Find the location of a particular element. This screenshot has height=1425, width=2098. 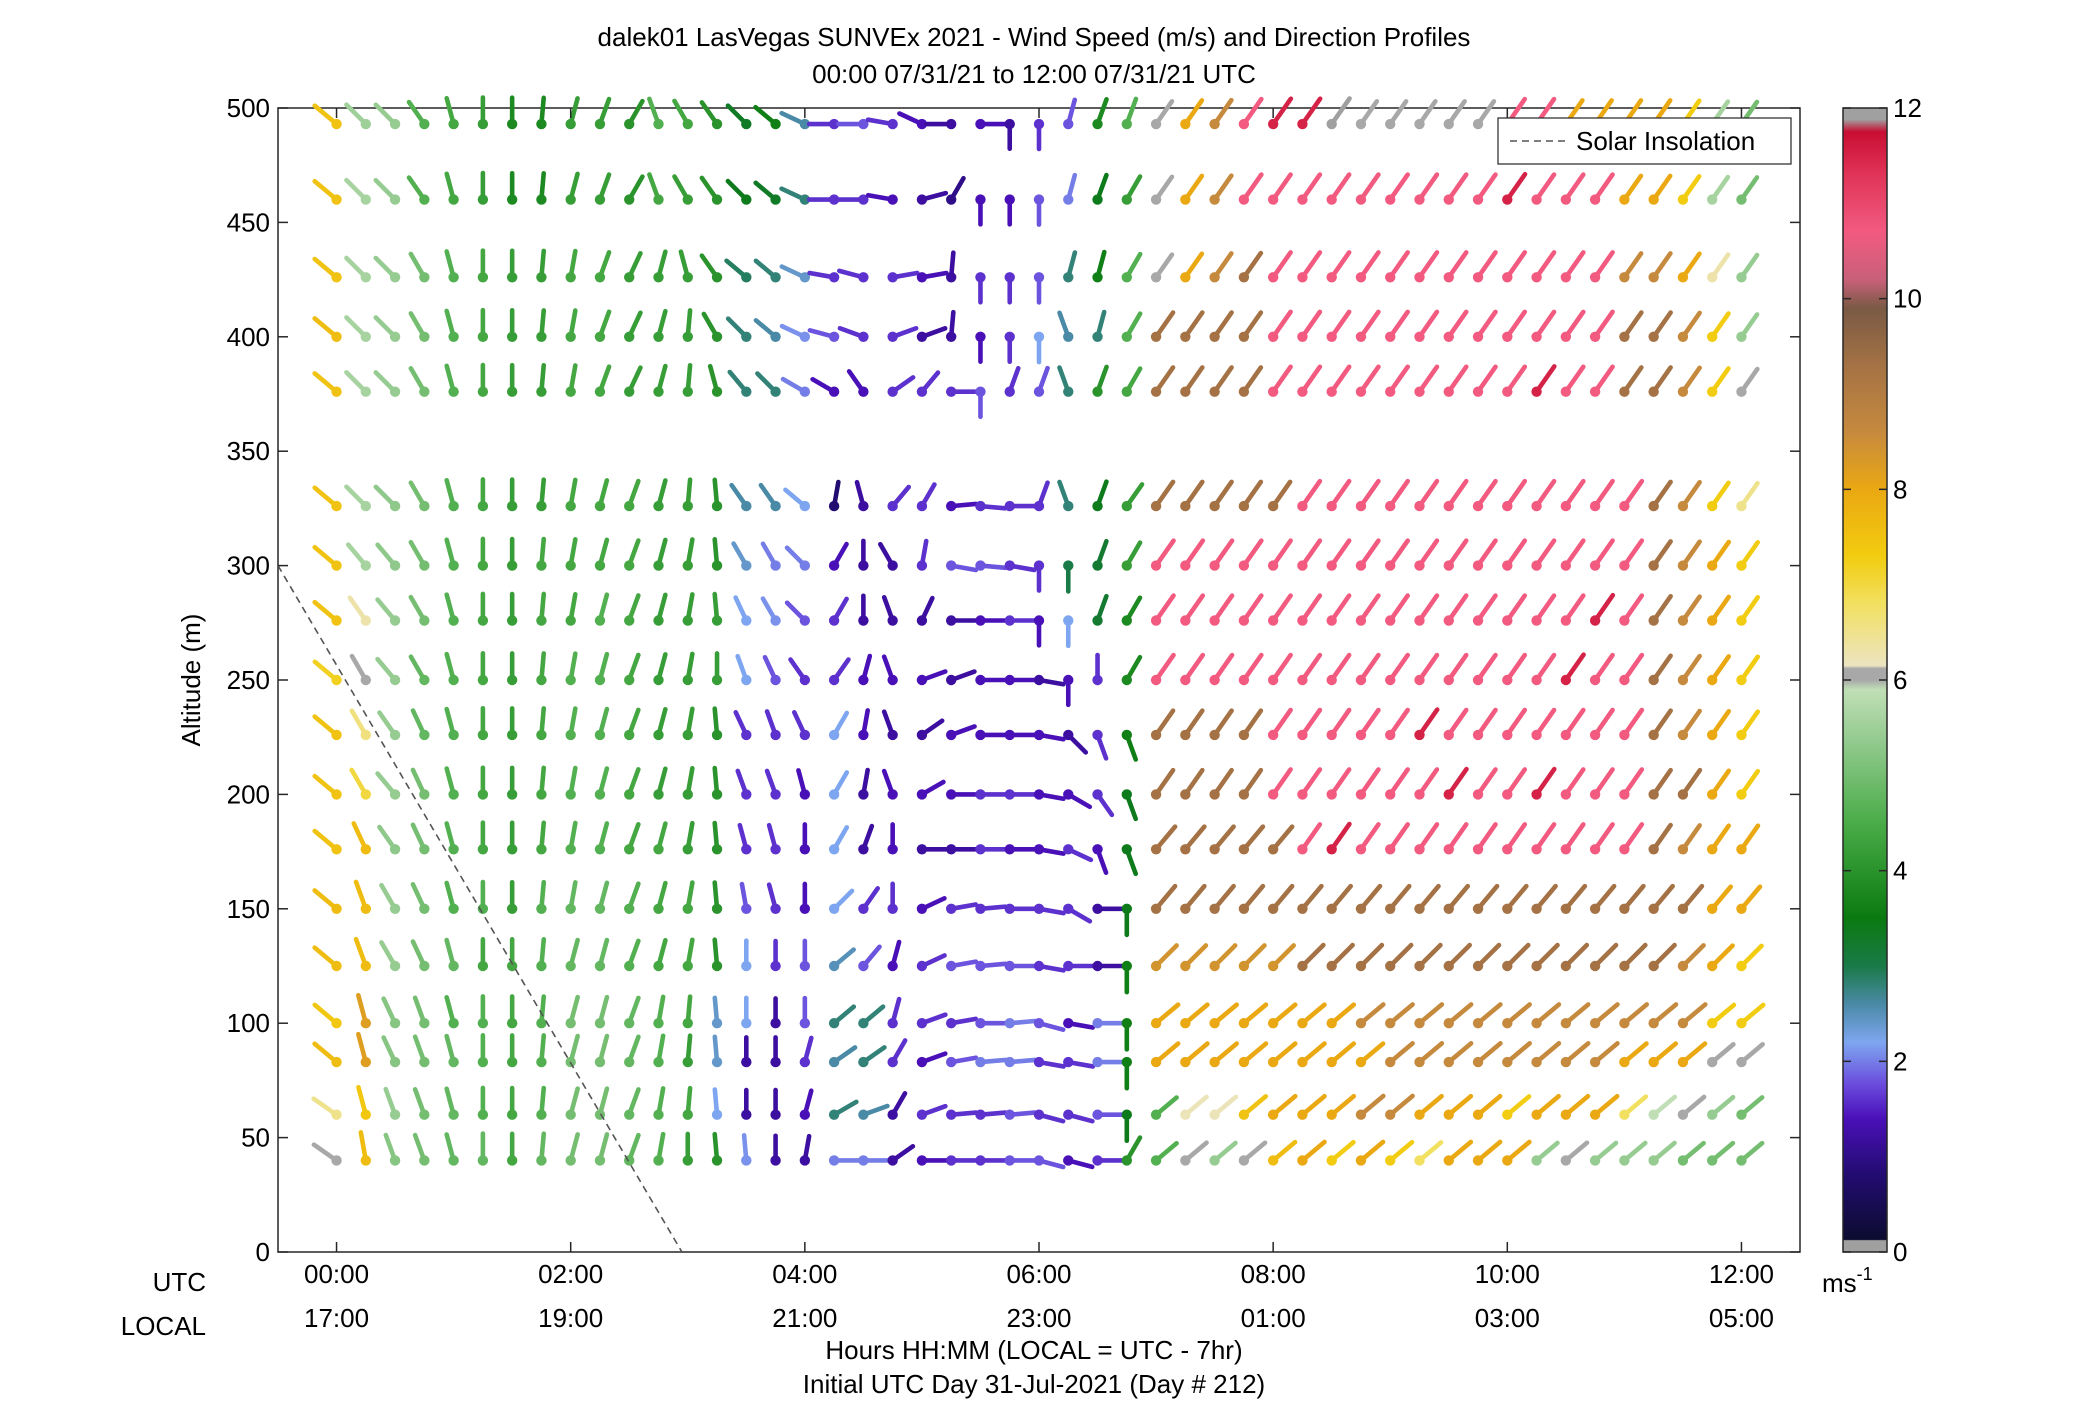

y-tick-label: 250 is located at coordinates (248, 680).